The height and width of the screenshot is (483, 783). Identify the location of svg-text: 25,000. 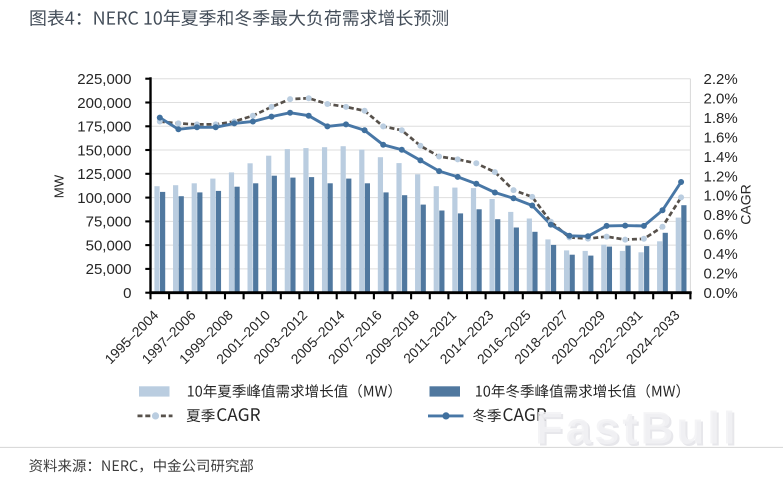
(109, 269).